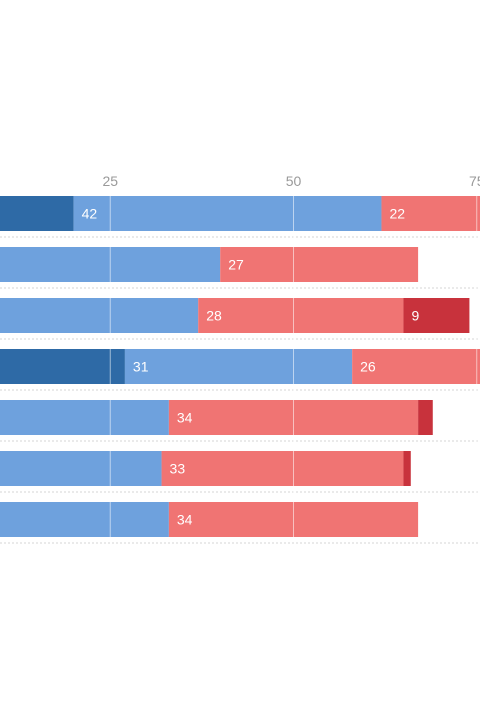  I want to click on x-axis-ticks: 25 50 75, so click(291, 181).